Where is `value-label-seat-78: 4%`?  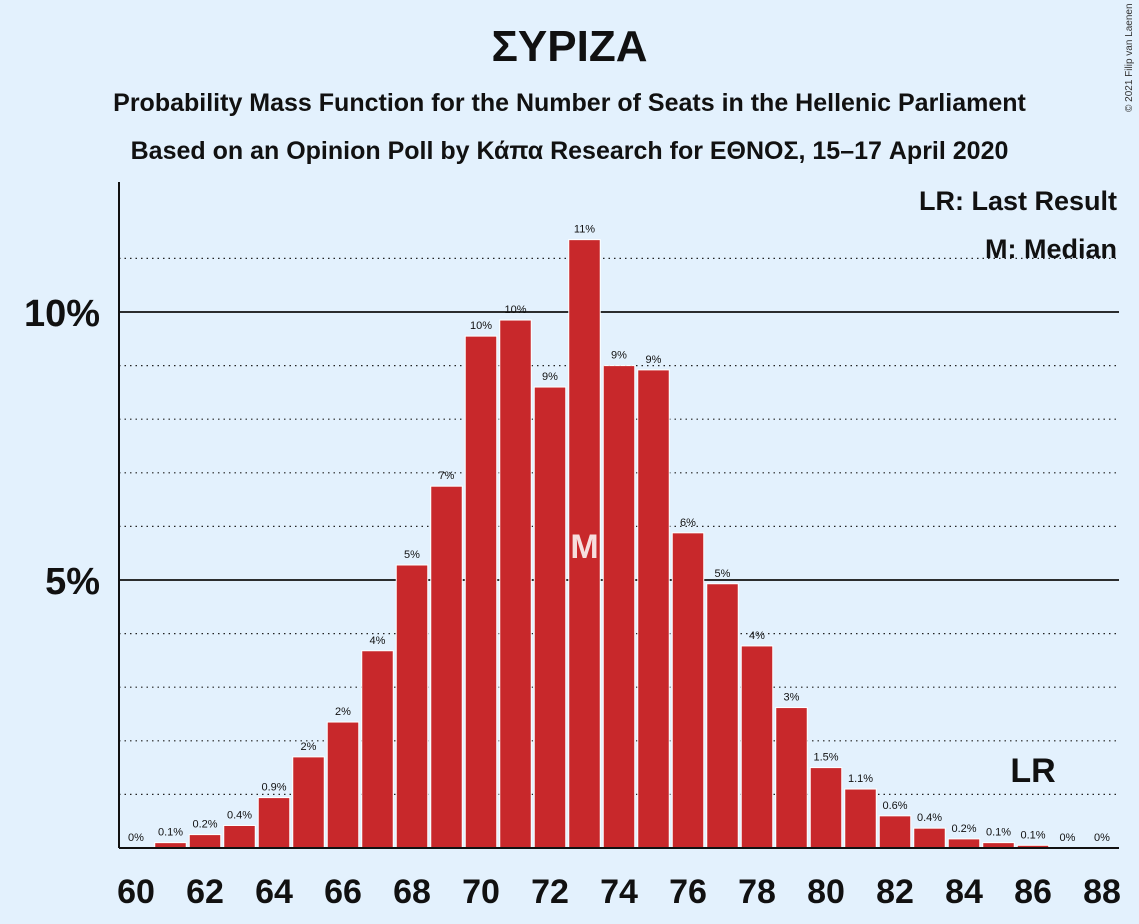 value-label-seat-78: 4% is located at coordinates (757, 636).